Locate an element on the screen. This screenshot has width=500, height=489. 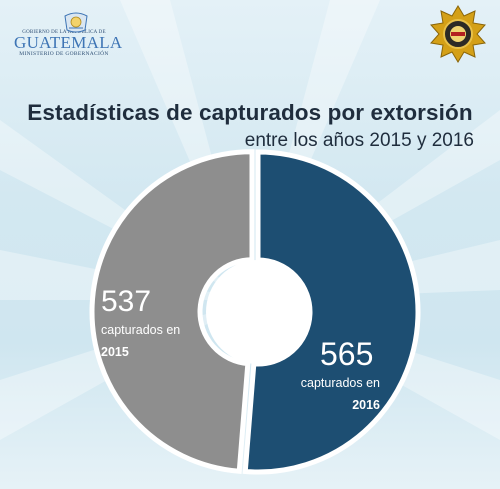
value-2016: 565 is located at coordinates (347, 354).